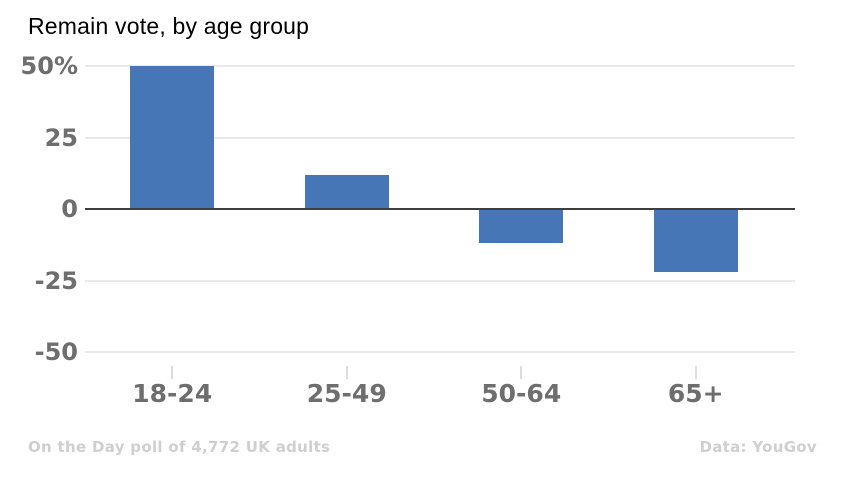  I want to click on footer-source-note: On the Day poll of 4,772 UK adults, so click(179, 447).